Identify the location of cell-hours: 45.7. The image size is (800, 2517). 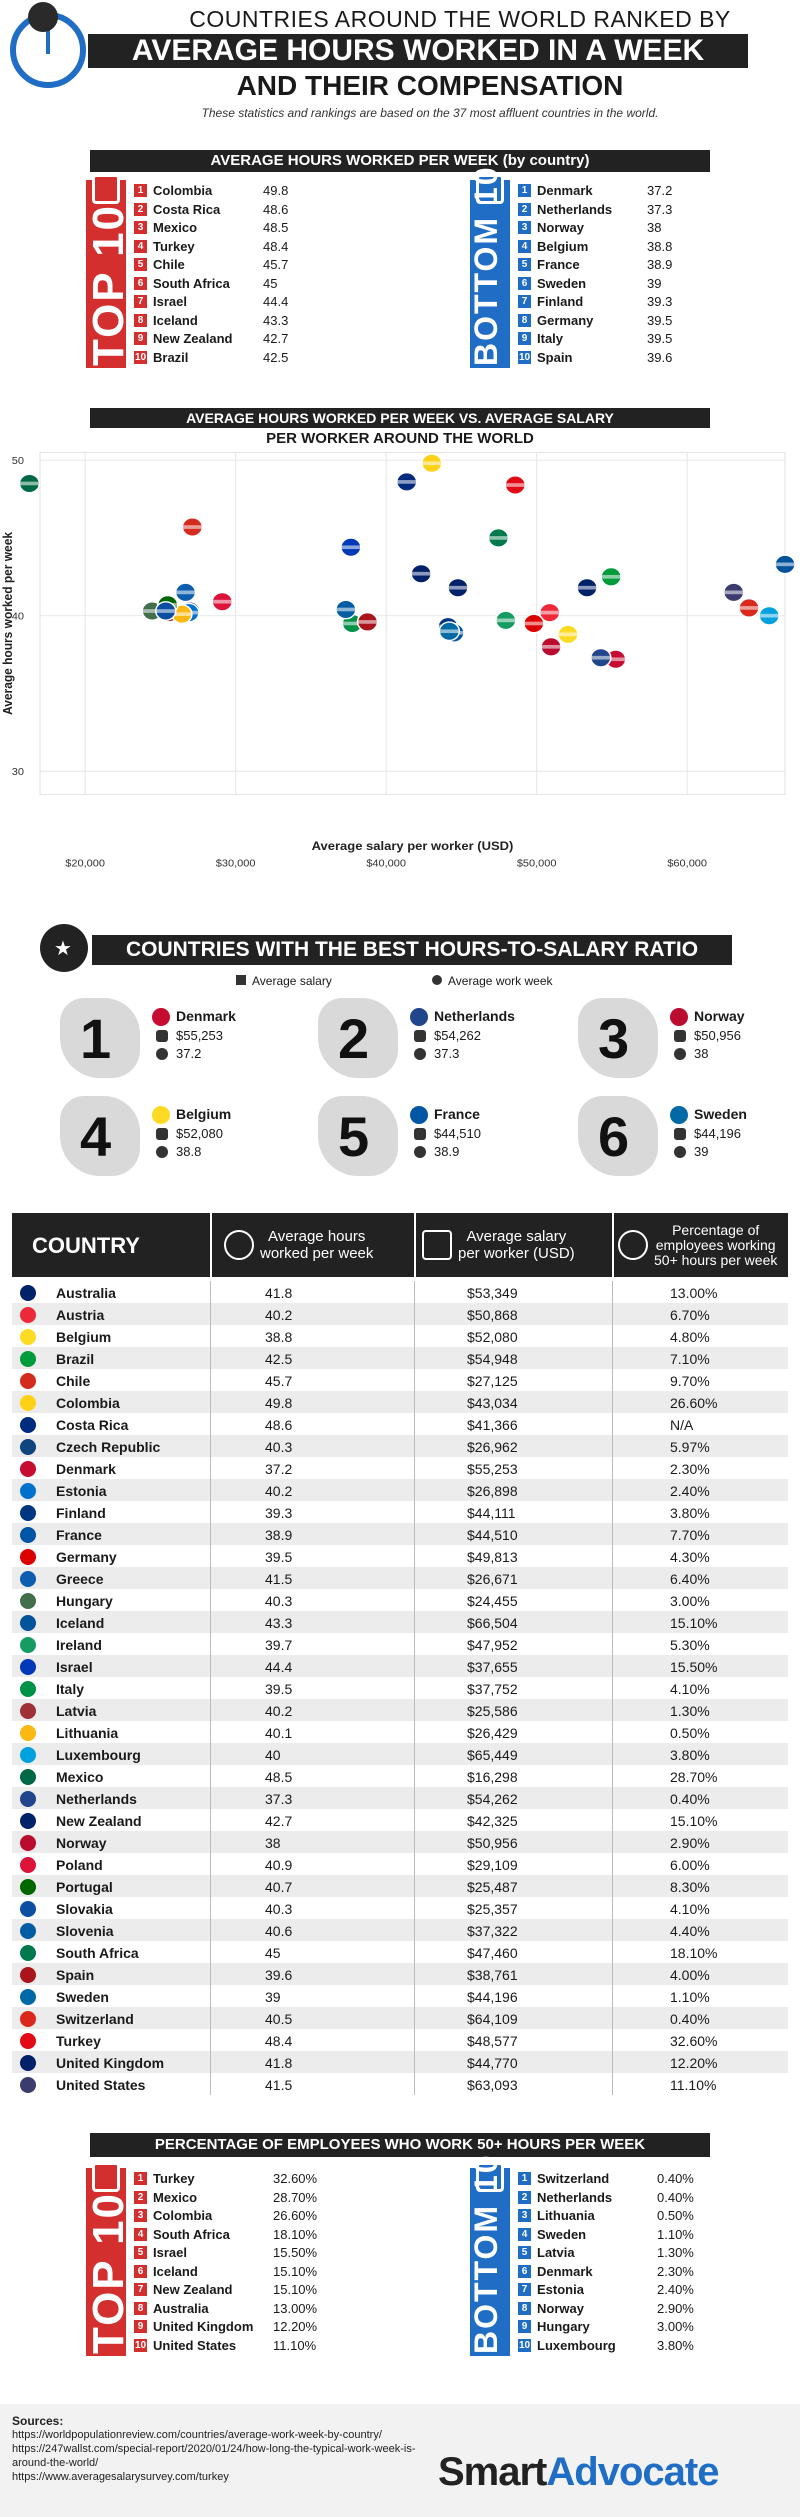
(279, 1381).